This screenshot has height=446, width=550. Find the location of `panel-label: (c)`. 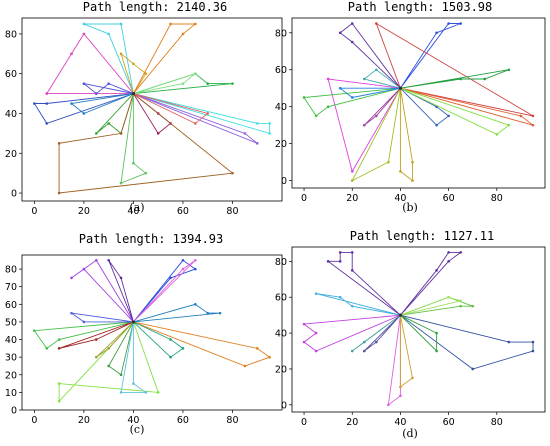

panel-label: (c) is located at coordinates (137, 429).